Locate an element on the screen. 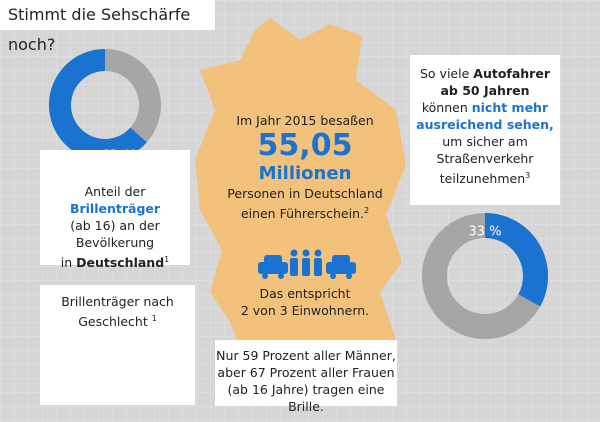 Image resolution: width=600 pixels, height=422 pixels. text: teilzunehmen is located at coordinates (482, 179).